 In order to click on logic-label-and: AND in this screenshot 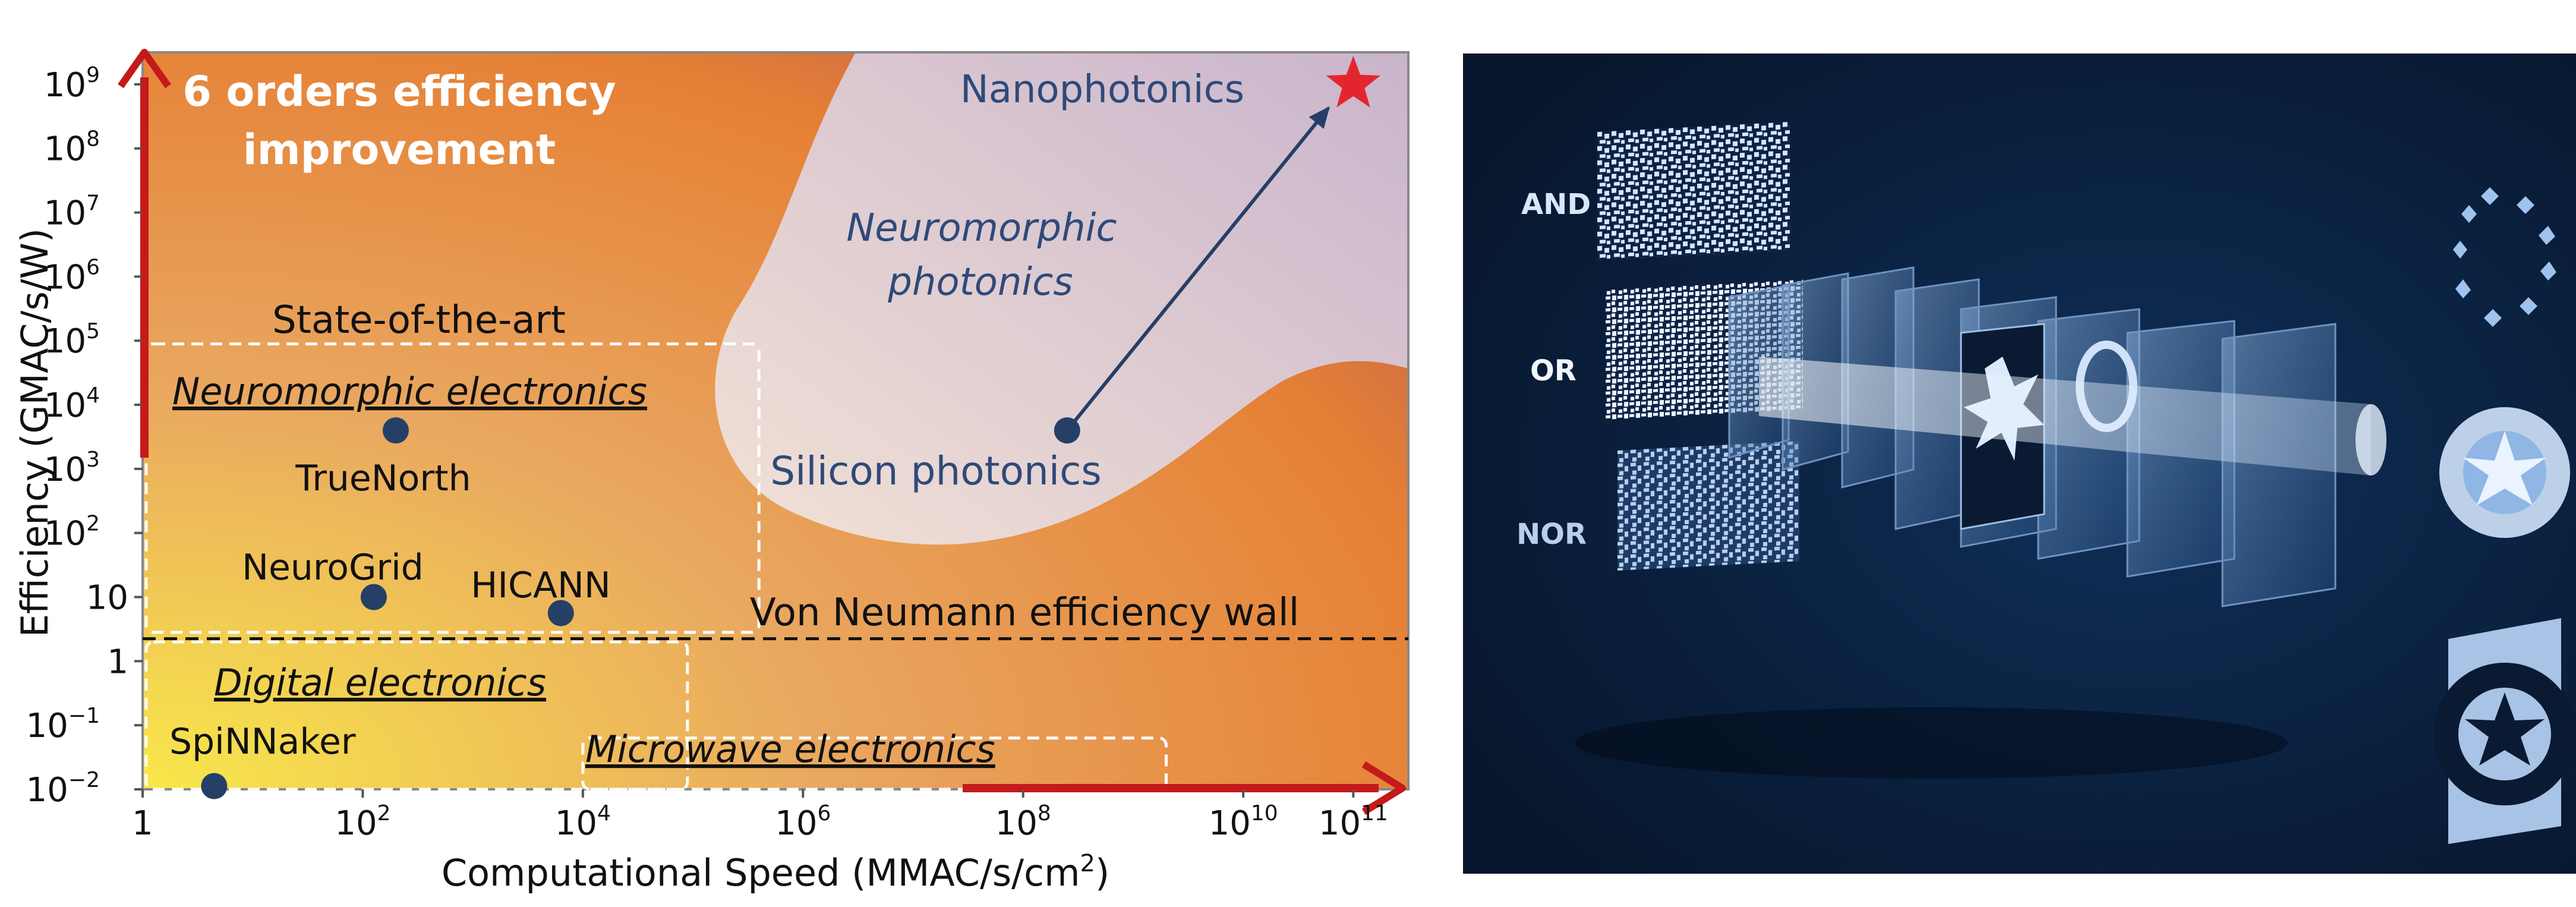, I will do `click(1556, 205)`.